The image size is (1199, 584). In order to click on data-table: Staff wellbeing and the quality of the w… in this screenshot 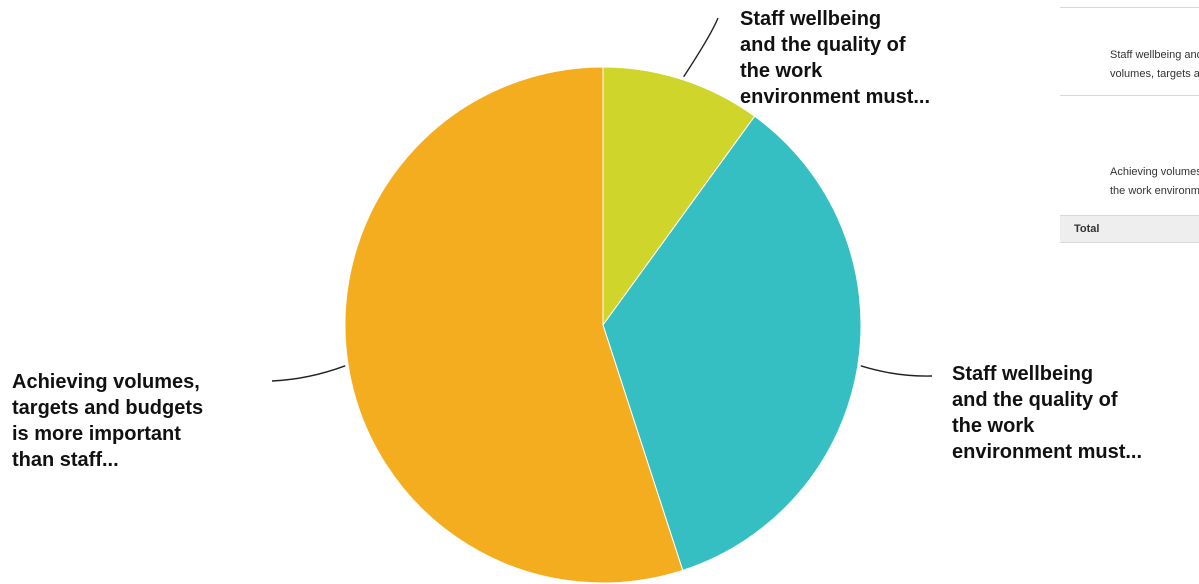, I will do `click(1129, 121)`.